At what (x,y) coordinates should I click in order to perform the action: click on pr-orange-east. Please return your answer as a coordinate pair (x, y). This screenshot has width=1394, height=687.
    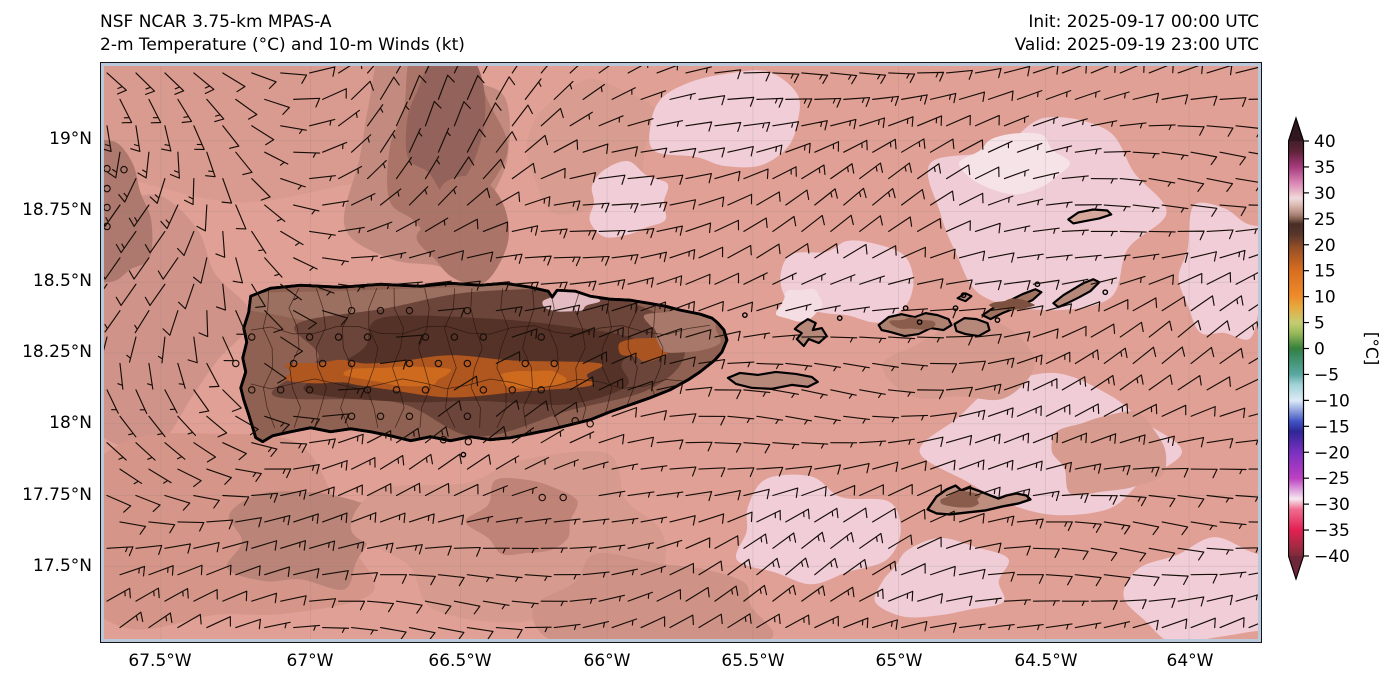
    Looking at the image, I should click on (645, 350).